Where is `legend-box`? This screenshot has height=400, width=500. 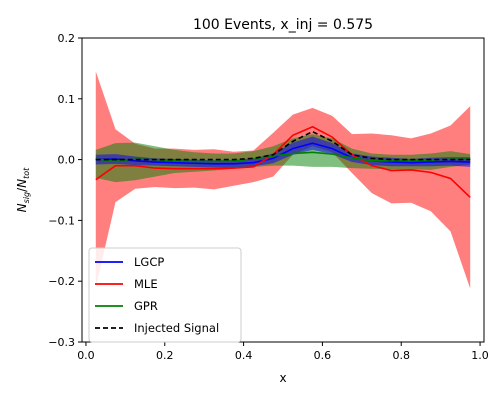 legend-box is located at coordinates (165, 295).